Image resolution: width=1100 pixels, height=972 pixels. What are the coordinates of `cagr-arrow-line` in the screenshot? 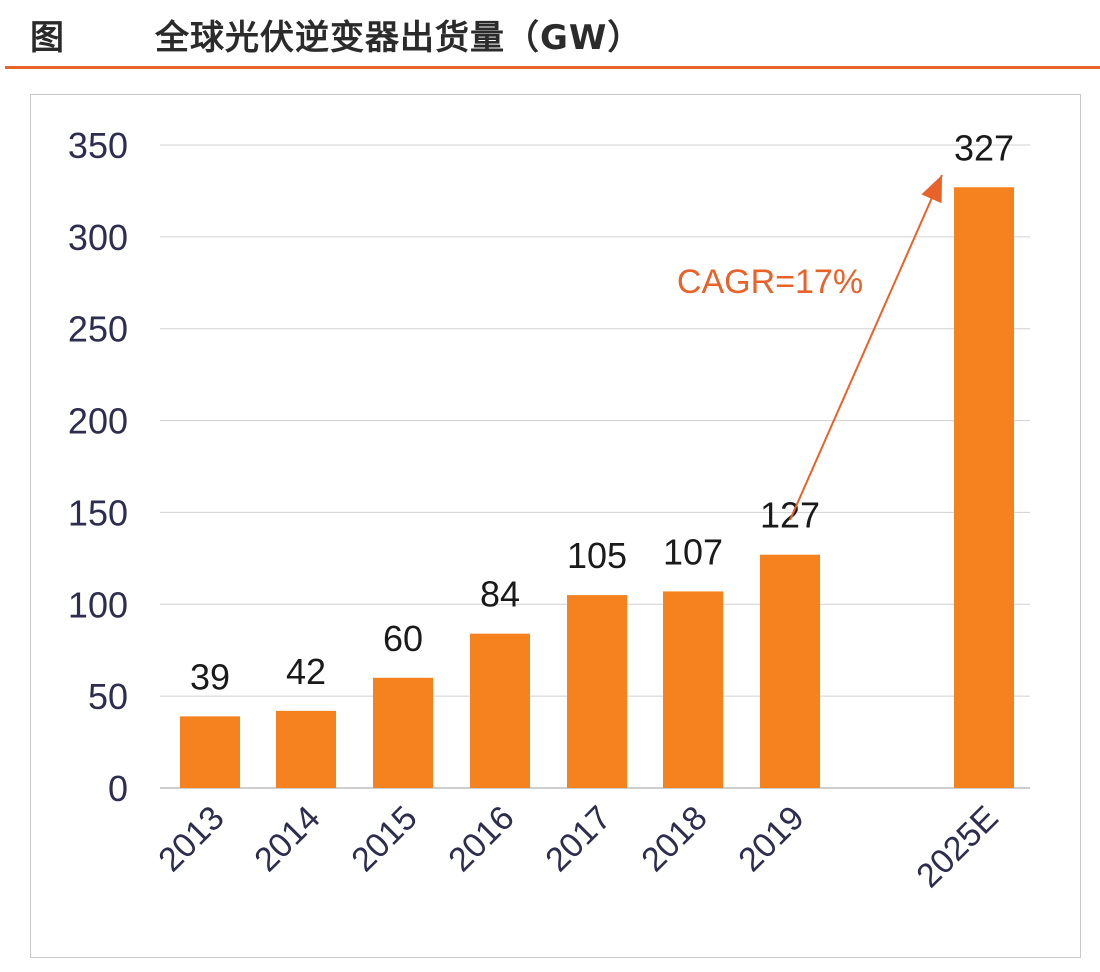 It's located at (866, 347).